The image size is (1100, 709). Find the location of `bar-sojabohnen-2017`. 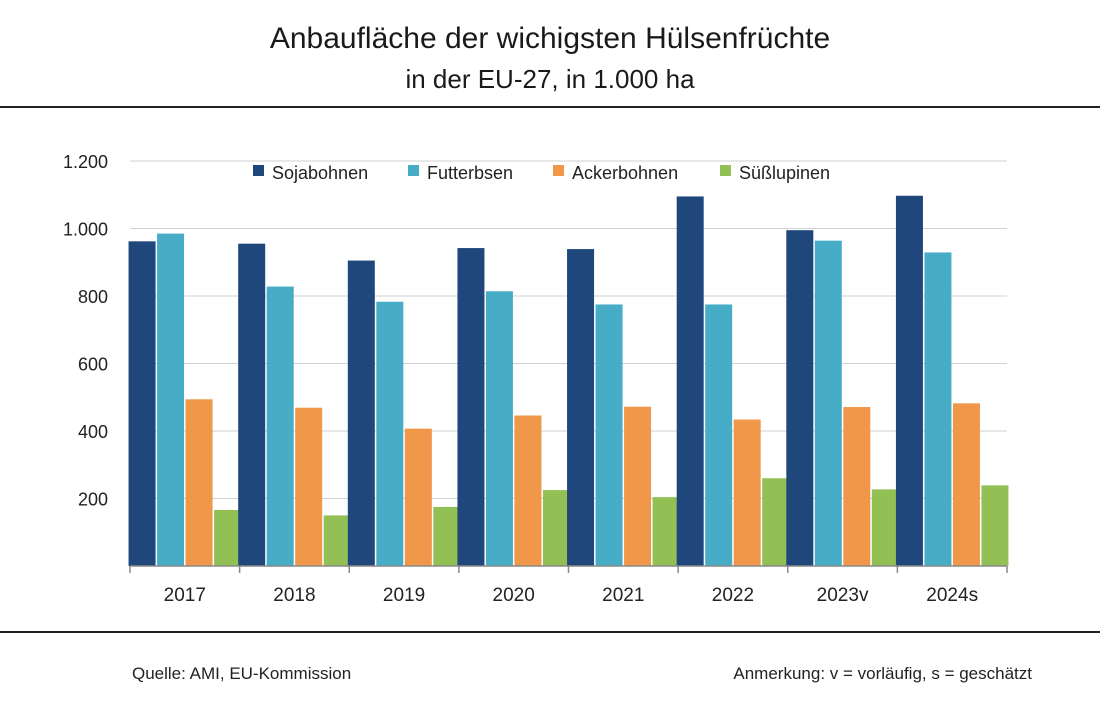

bar-sojabohnen-2017 is located at coordinates (142, 403).